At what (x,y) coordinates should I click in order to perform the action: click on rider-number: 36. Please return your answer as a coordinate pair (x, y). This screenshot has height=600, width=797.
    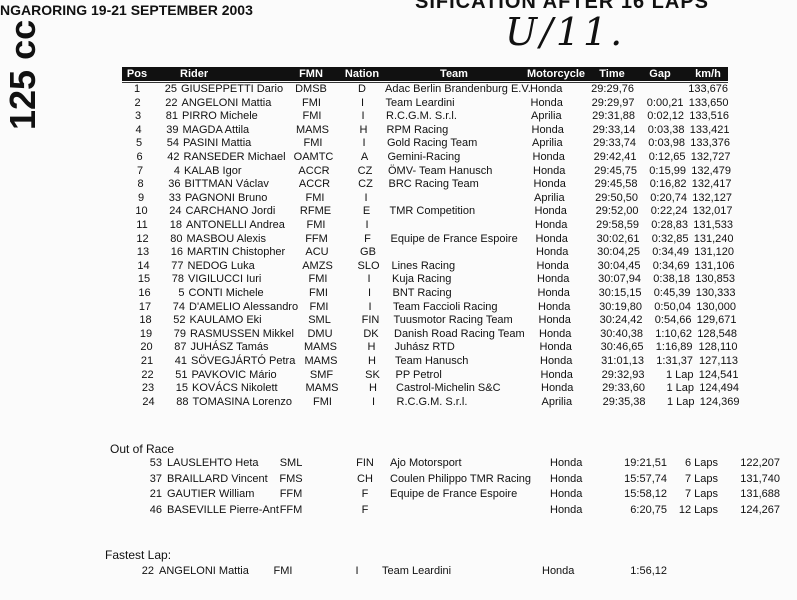
    Looking at the image, I should click on (174, 184).